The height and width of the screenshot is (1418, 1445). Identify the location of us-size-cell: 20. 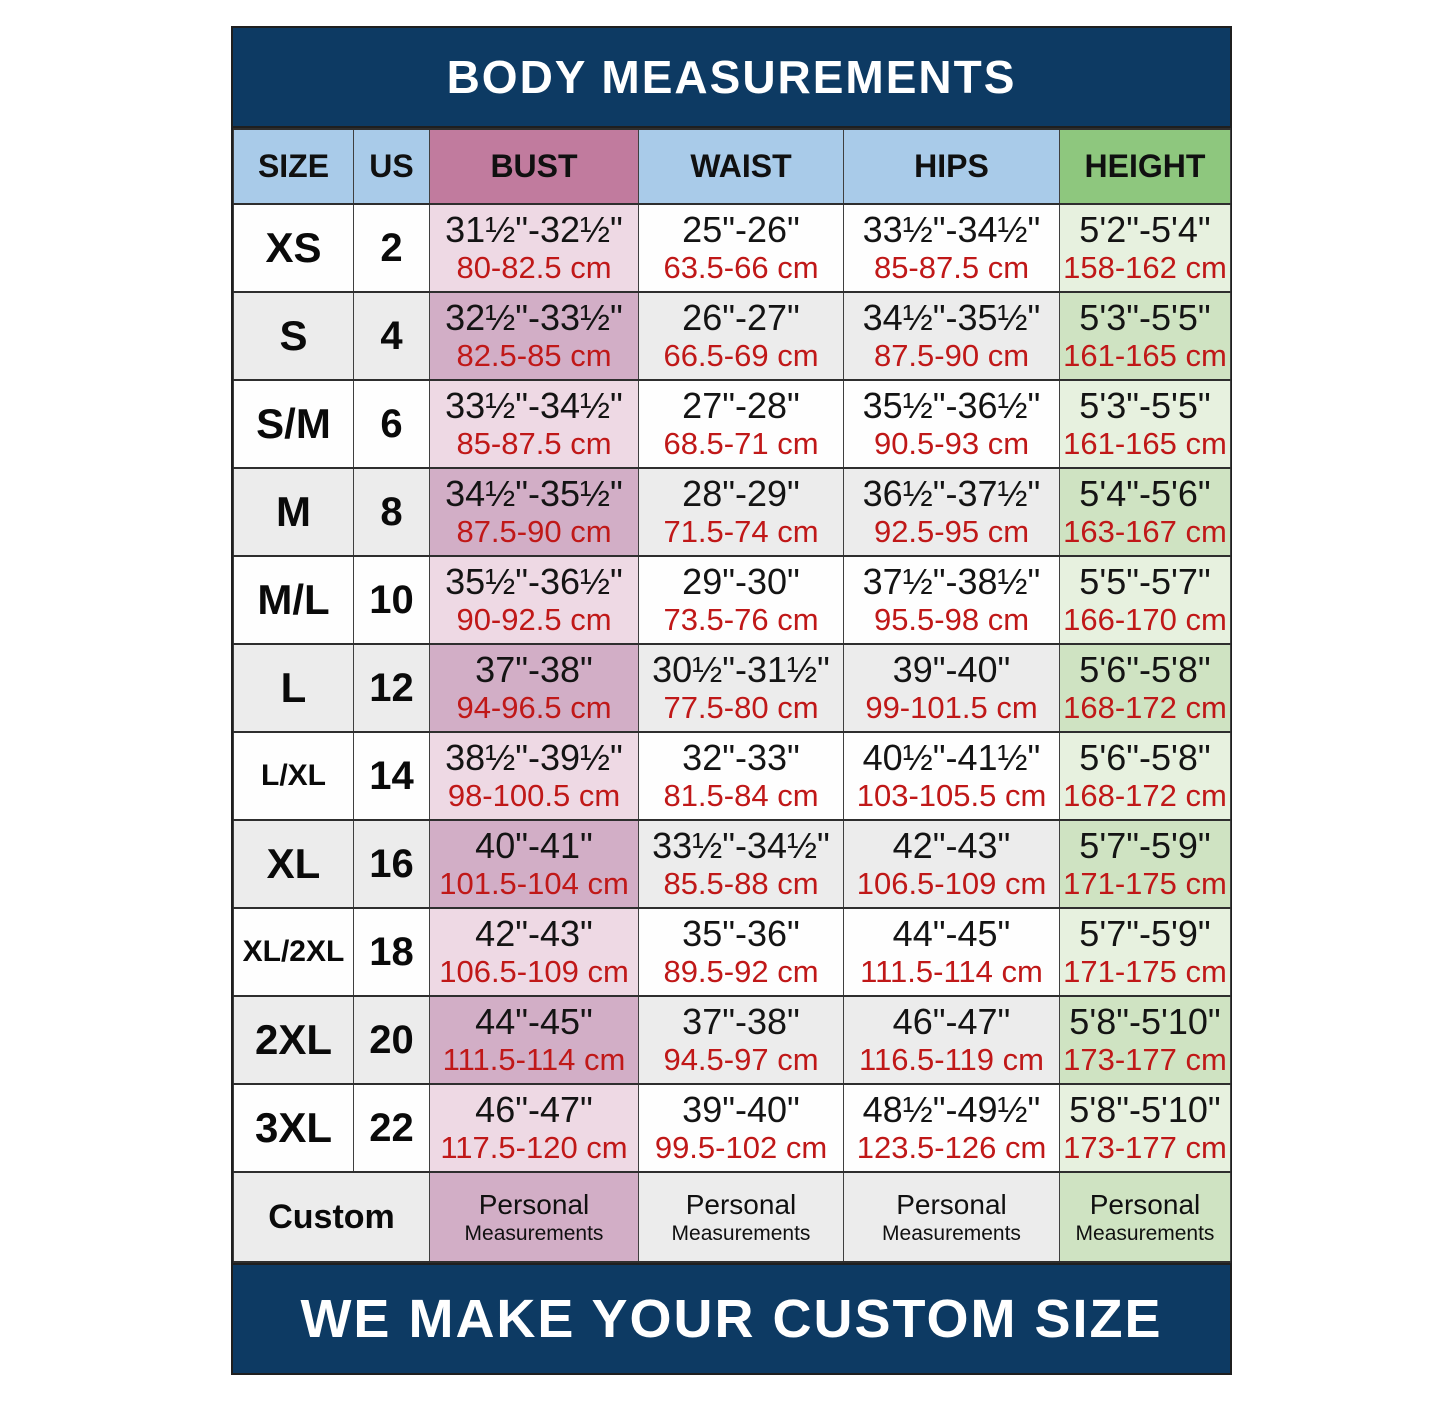
(391, 1040).